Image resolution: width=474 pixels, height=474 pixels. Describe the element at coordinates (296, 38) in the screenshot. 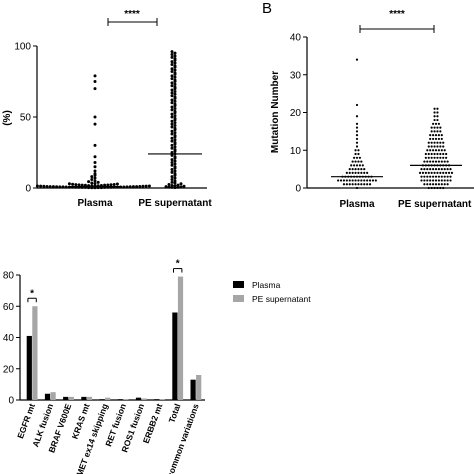

I see `panel-b-y-tick-label-40: 40` at that location.